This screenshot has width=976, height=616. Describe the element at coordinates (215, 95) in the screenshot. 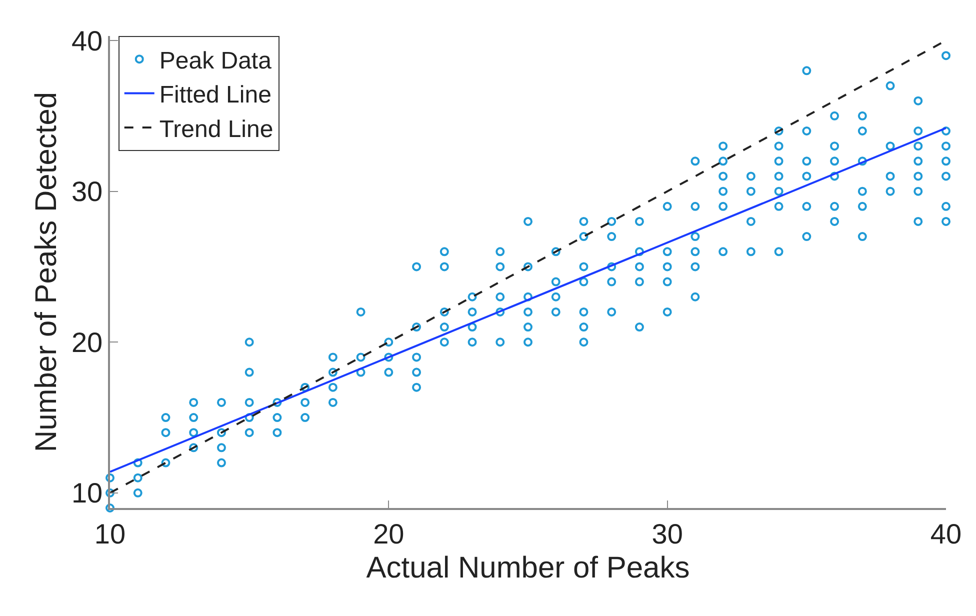

I see `legend-label: Fitted Line` at that location.